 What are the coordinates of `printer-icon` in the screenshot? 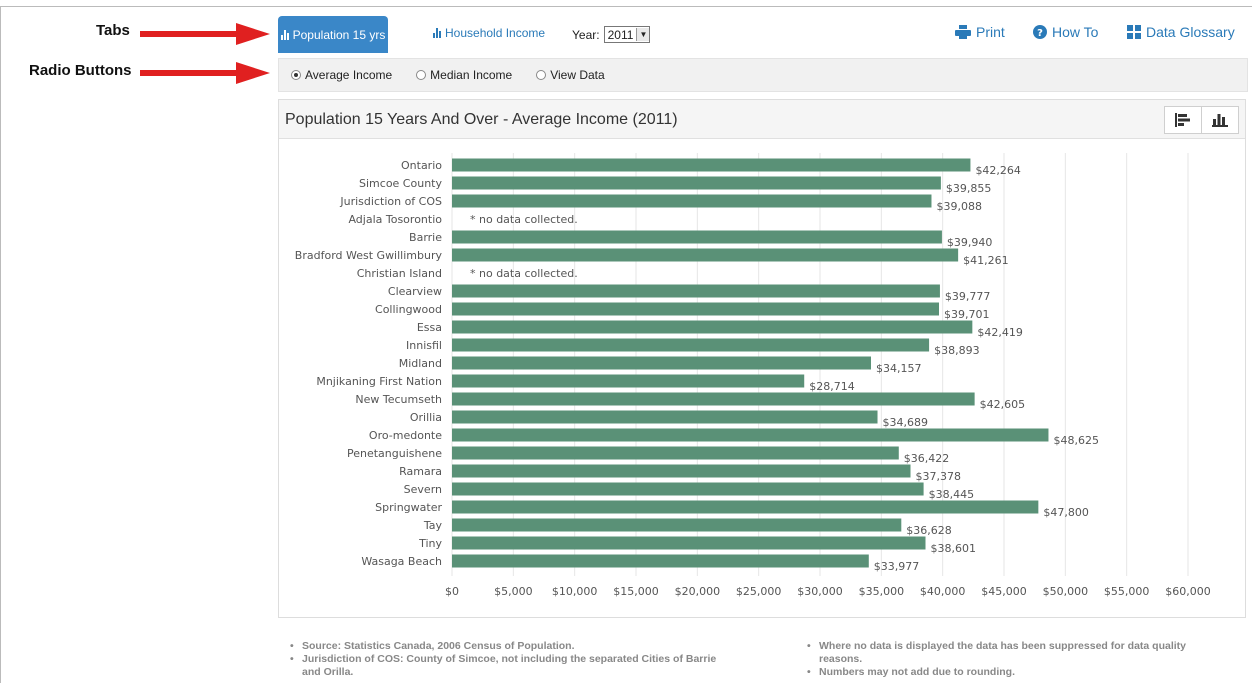 It's located at (963, 32).